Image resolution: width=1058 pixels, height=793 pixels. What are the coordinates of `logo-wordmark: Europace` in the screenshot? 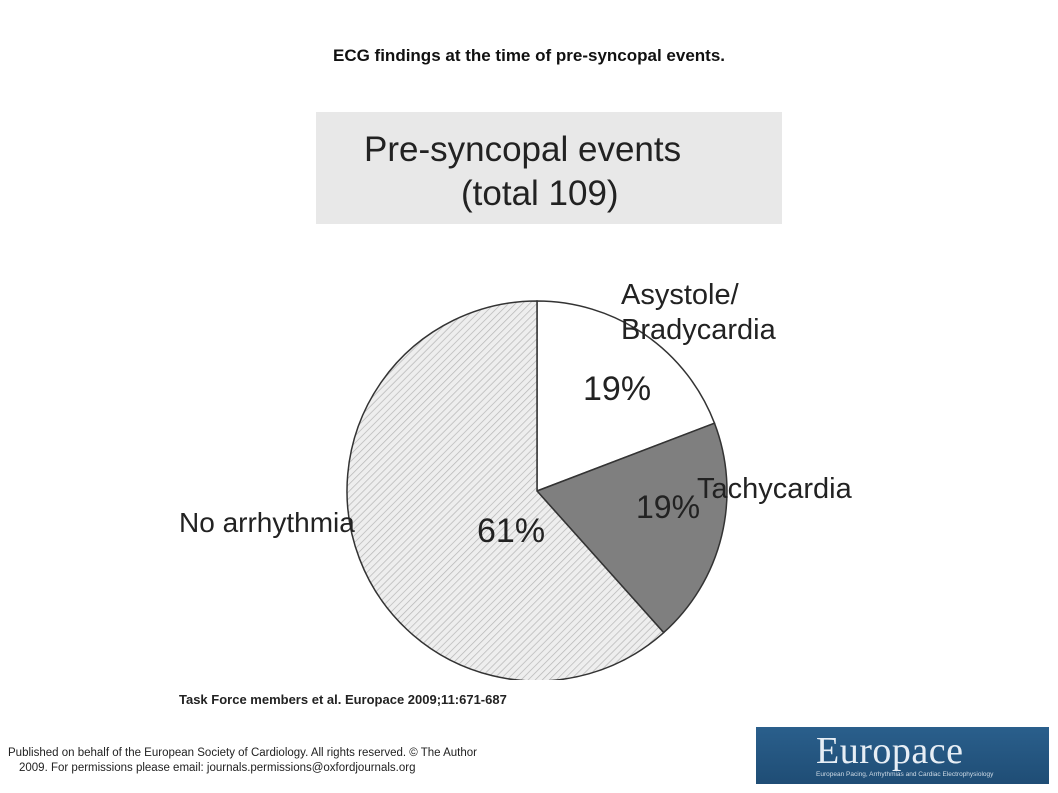 It's located at (890, 751).